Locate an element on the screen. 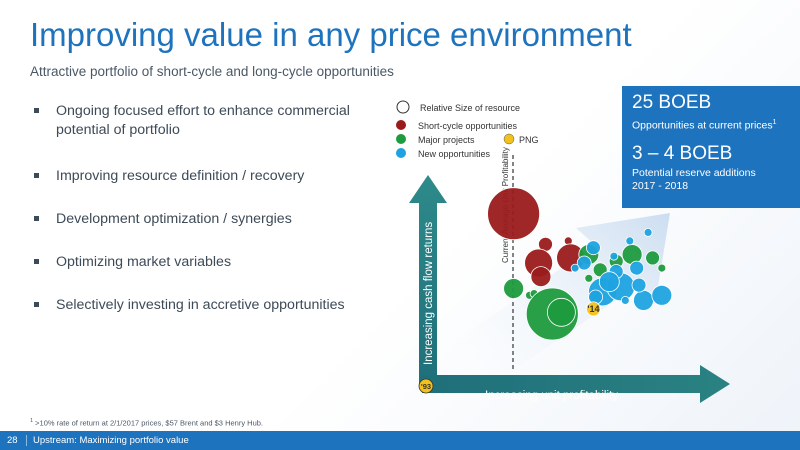  bullet-item: Development optimization / synergies is located at coordinates (195, 219).